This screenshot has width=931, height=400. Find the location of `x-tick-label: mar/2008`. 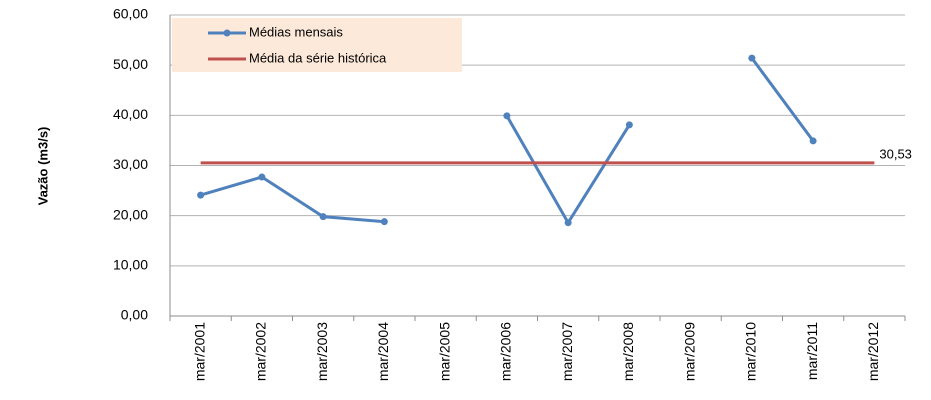

x-tick-label: mar/2008 is located at coordinates (628, 351).